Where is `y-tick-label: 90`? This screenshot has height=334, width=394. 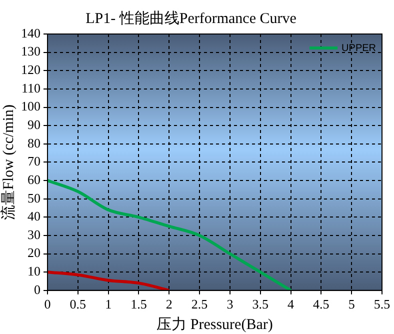 y-tick-label: 90 is located at coordinates (34, 124).